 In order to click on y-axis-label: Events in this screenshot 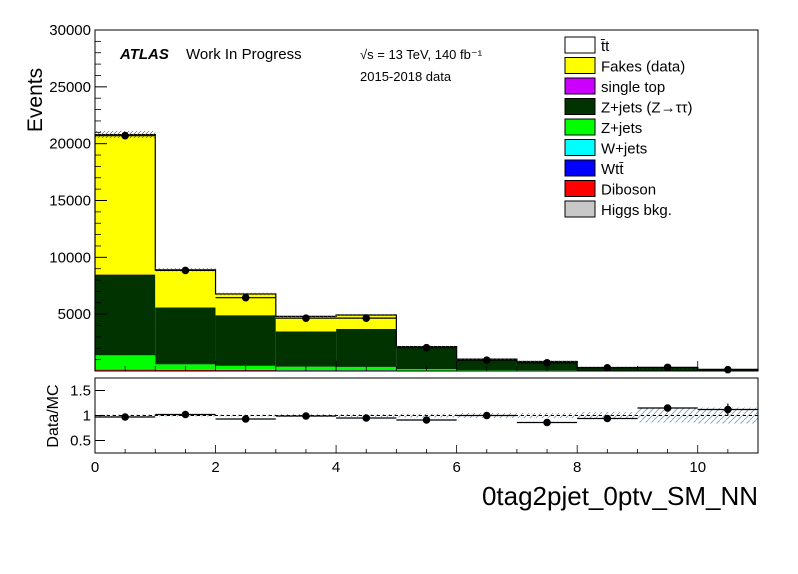, I will do `click(35, 100)`.